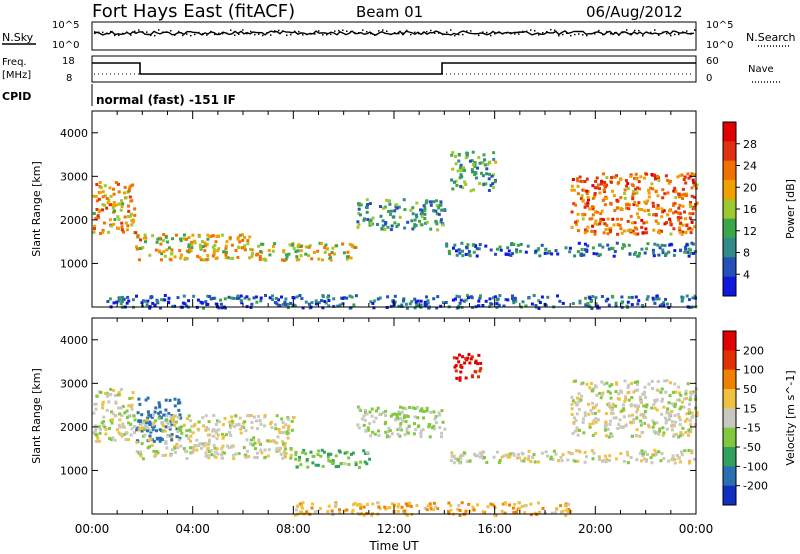 Image resolution: width=800 pixels, height=554 pixels. What do you see at coordinates (634, 12) in the screenshot?
I see `date-label: 06/Aug/2012` at bounding box center [634, 12].